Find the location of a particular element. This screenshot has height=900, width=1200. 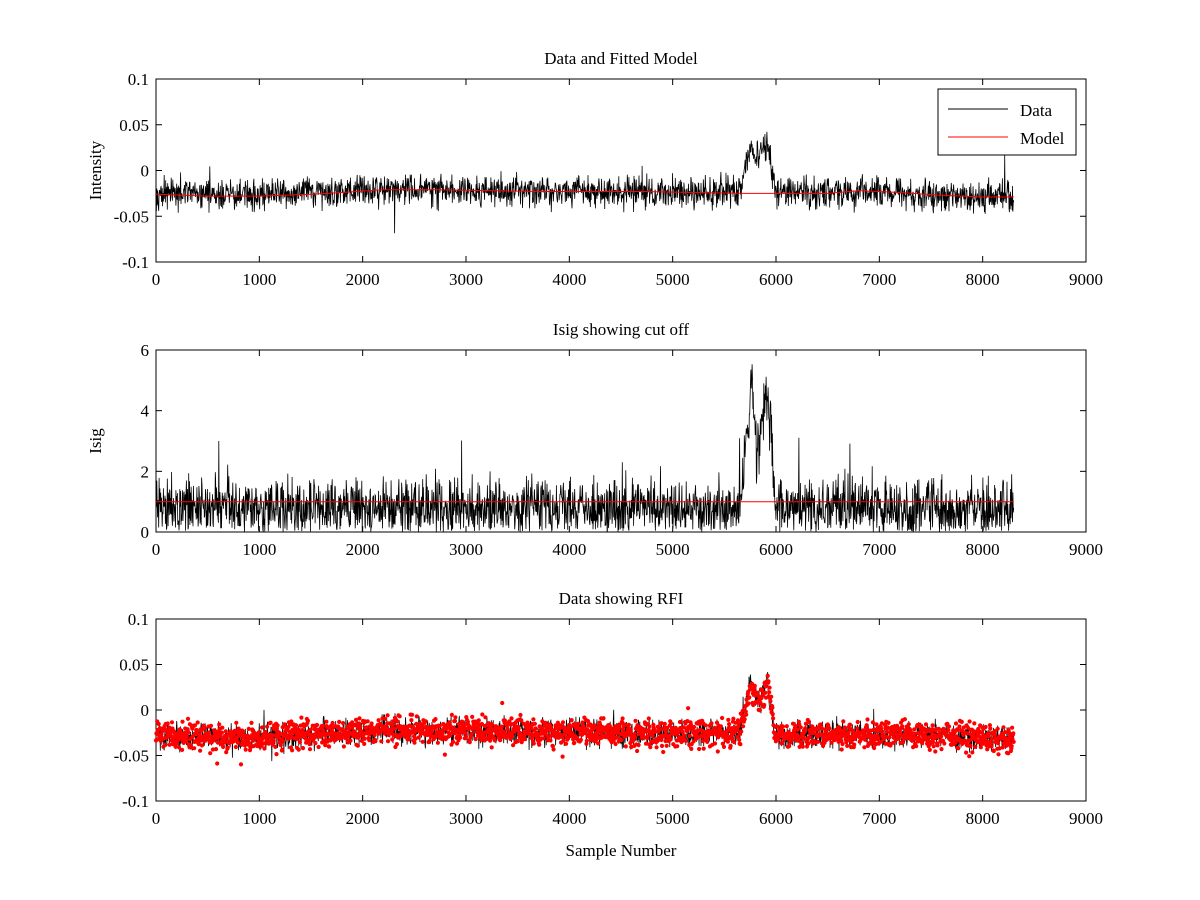

y-tick-label: -0.1 is located at coordinates (135, 262).